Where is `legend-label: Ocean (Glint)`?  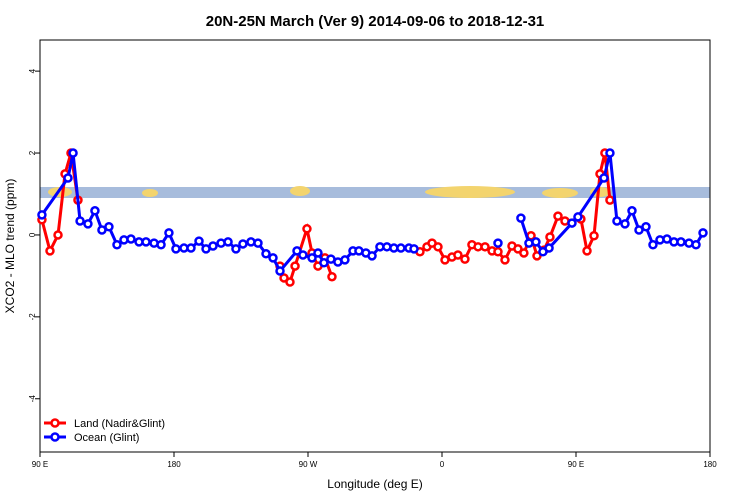 legend-label: Ocean (Glint) is located at coordinates (106, 438).